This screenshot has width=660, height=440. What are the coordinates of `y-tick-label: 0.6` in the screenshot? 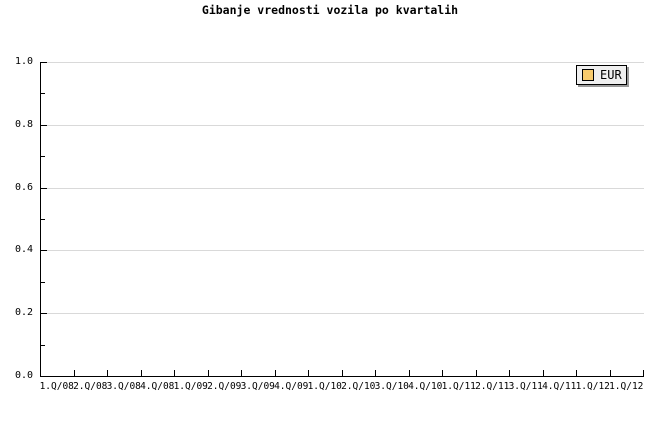 It's located at (23, 187).